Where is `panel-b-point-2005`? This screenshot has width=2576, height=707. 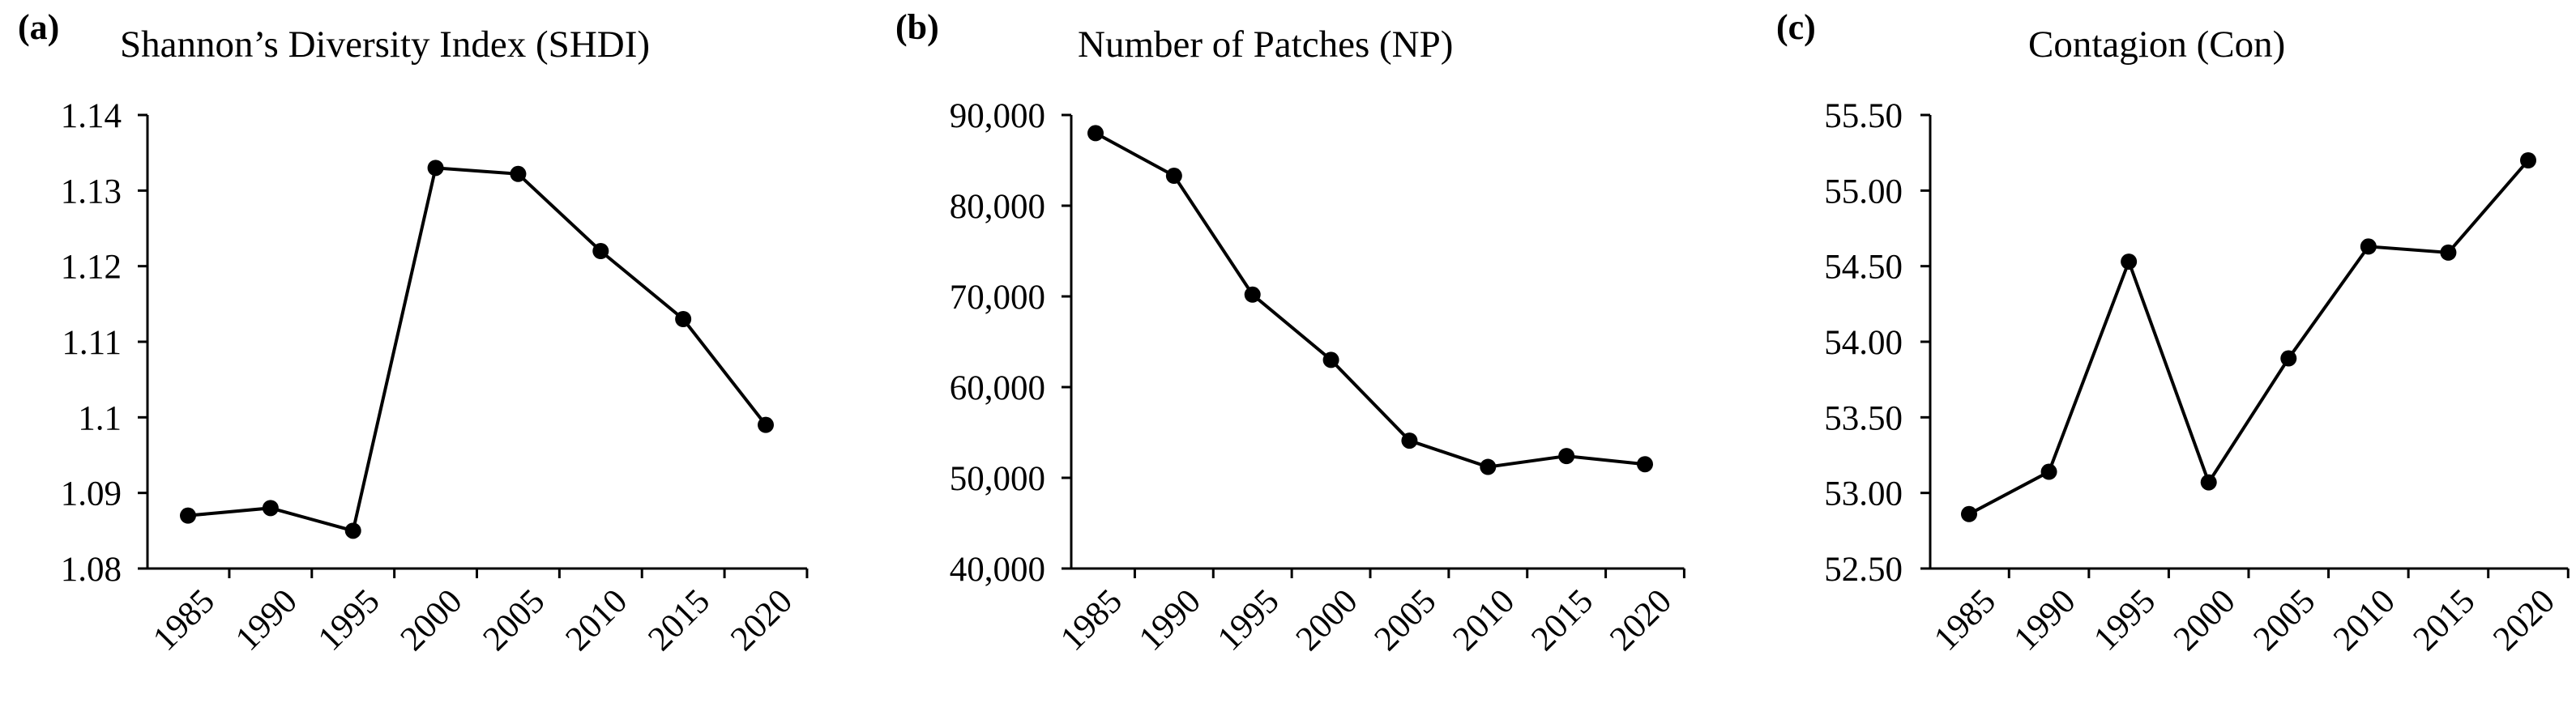 panel-b-point-2005 is located at coordinates (1409, 440).